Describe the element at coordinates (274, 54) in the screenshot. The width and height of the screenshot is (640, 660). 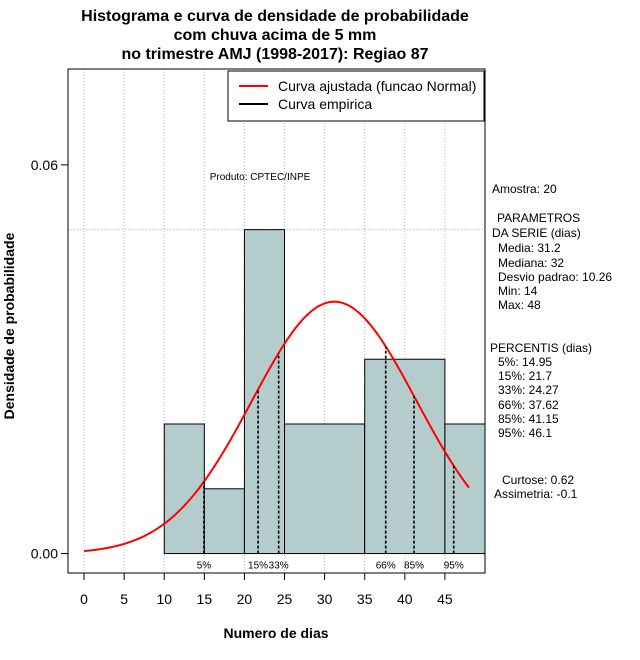
I see `chart-title-line-3: no trimestre AMJ (1998-2017): Regiao 87` at that location.